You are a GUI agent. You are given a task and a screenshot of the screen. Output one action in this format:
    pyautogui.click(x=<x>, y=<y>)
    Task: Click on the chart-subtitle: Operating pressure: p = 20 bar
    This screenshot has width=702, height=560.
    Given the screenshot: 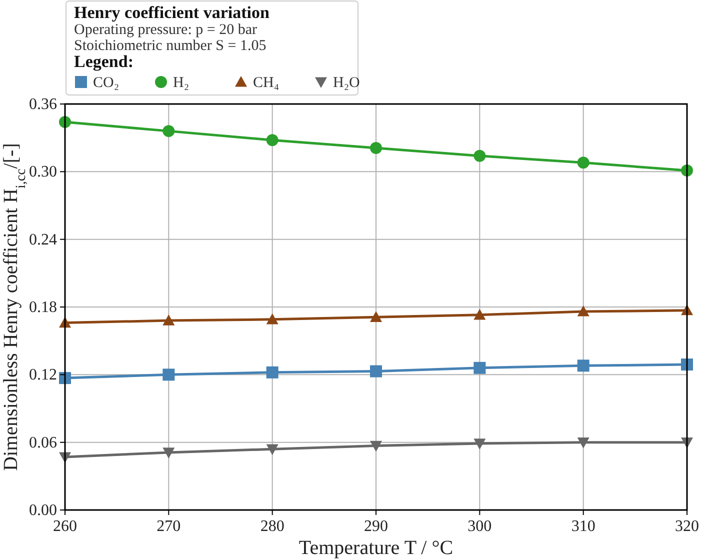 What is the action you would take?
    pyautogui.click(x=165, y=30)
    